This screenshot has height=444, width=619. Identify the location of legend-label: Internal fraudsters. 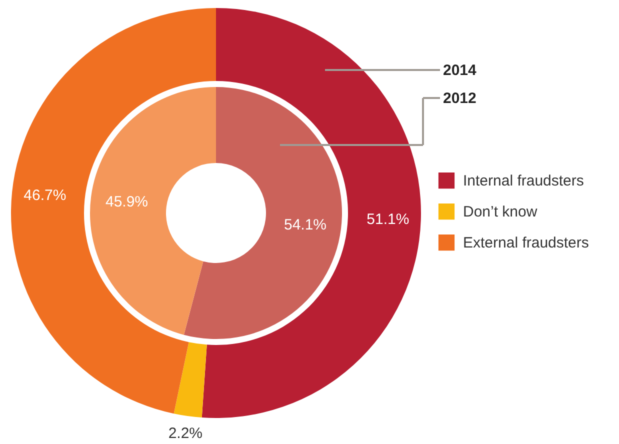
(523, 181).